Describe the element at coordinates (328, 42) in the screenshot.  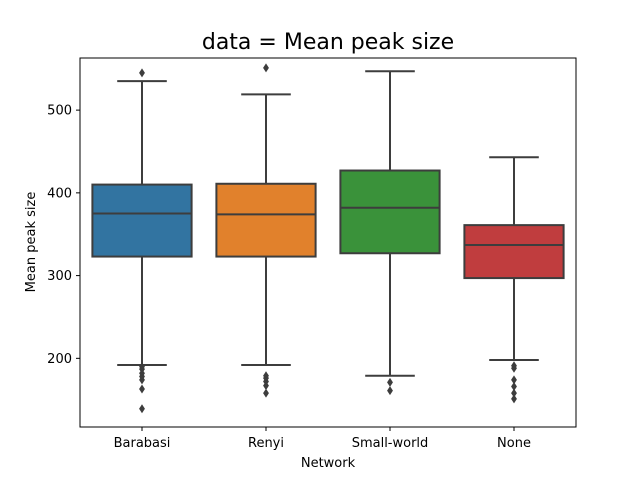
I see `chart-title: data = Mean peak size` at that location.